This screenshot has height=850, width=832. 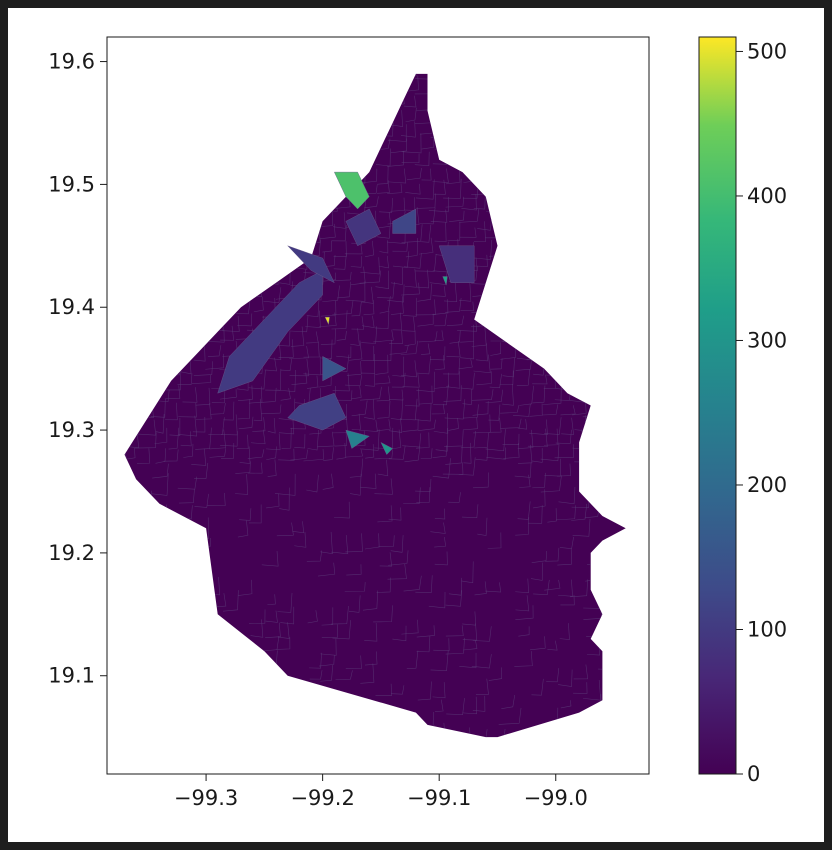 What do you see at coordinates (439, 798) in the screenshot?
I see `x-tick-label: −99.1` at bounding box center [439, 798].